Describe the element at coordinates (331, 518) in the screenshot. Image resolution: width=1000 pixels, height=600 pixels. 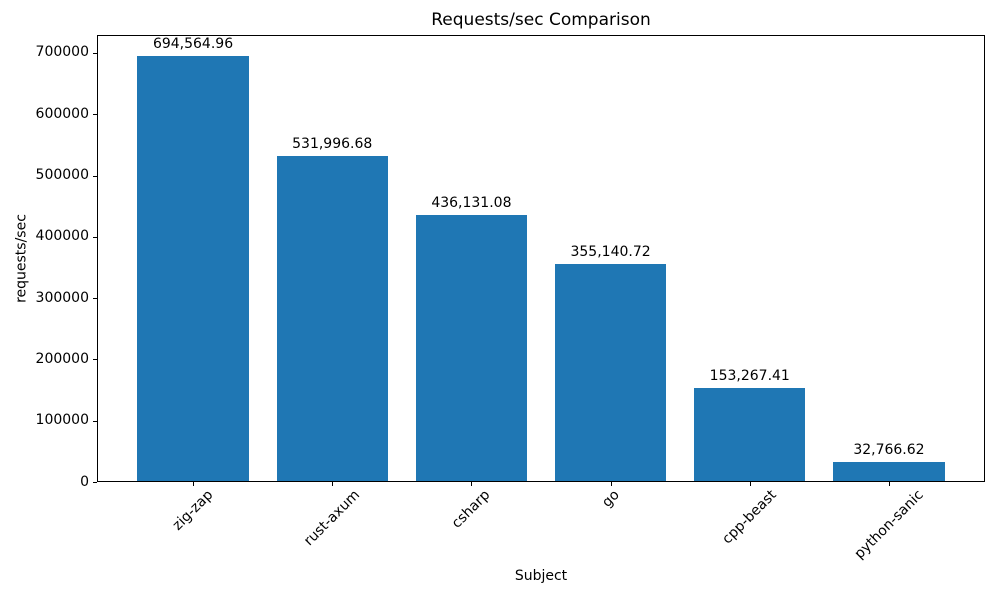
I see `x-tick-label: rust-axum` at that location.